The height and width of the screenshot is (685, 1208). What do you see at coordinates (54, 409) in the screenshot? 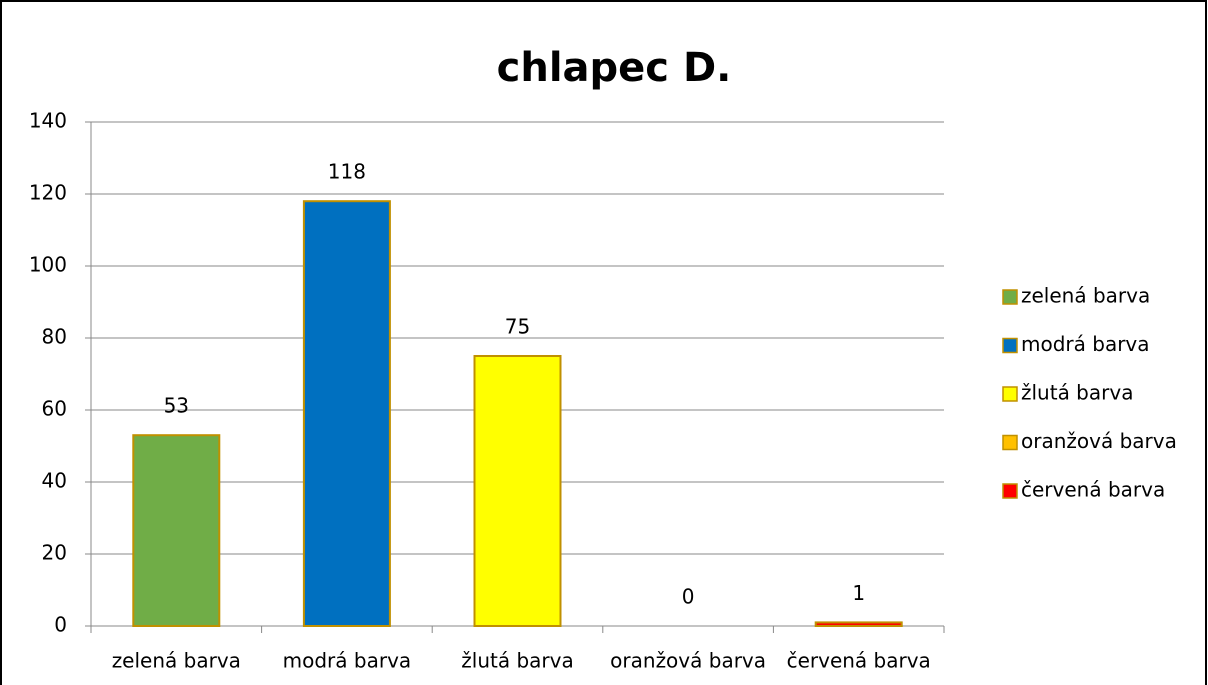
I see `y-tick-label: 60` at bounding box center [54, 409].